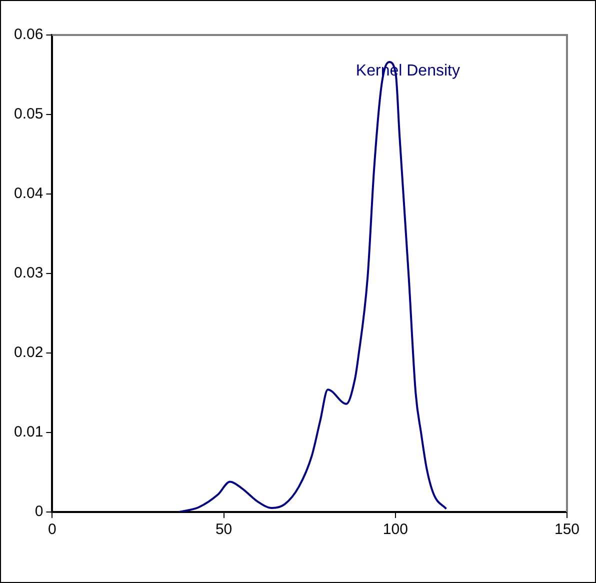 The width and height of the screenshot is (596, 583). I want to click on y-tick-label: 0.06, so click(29, 35).